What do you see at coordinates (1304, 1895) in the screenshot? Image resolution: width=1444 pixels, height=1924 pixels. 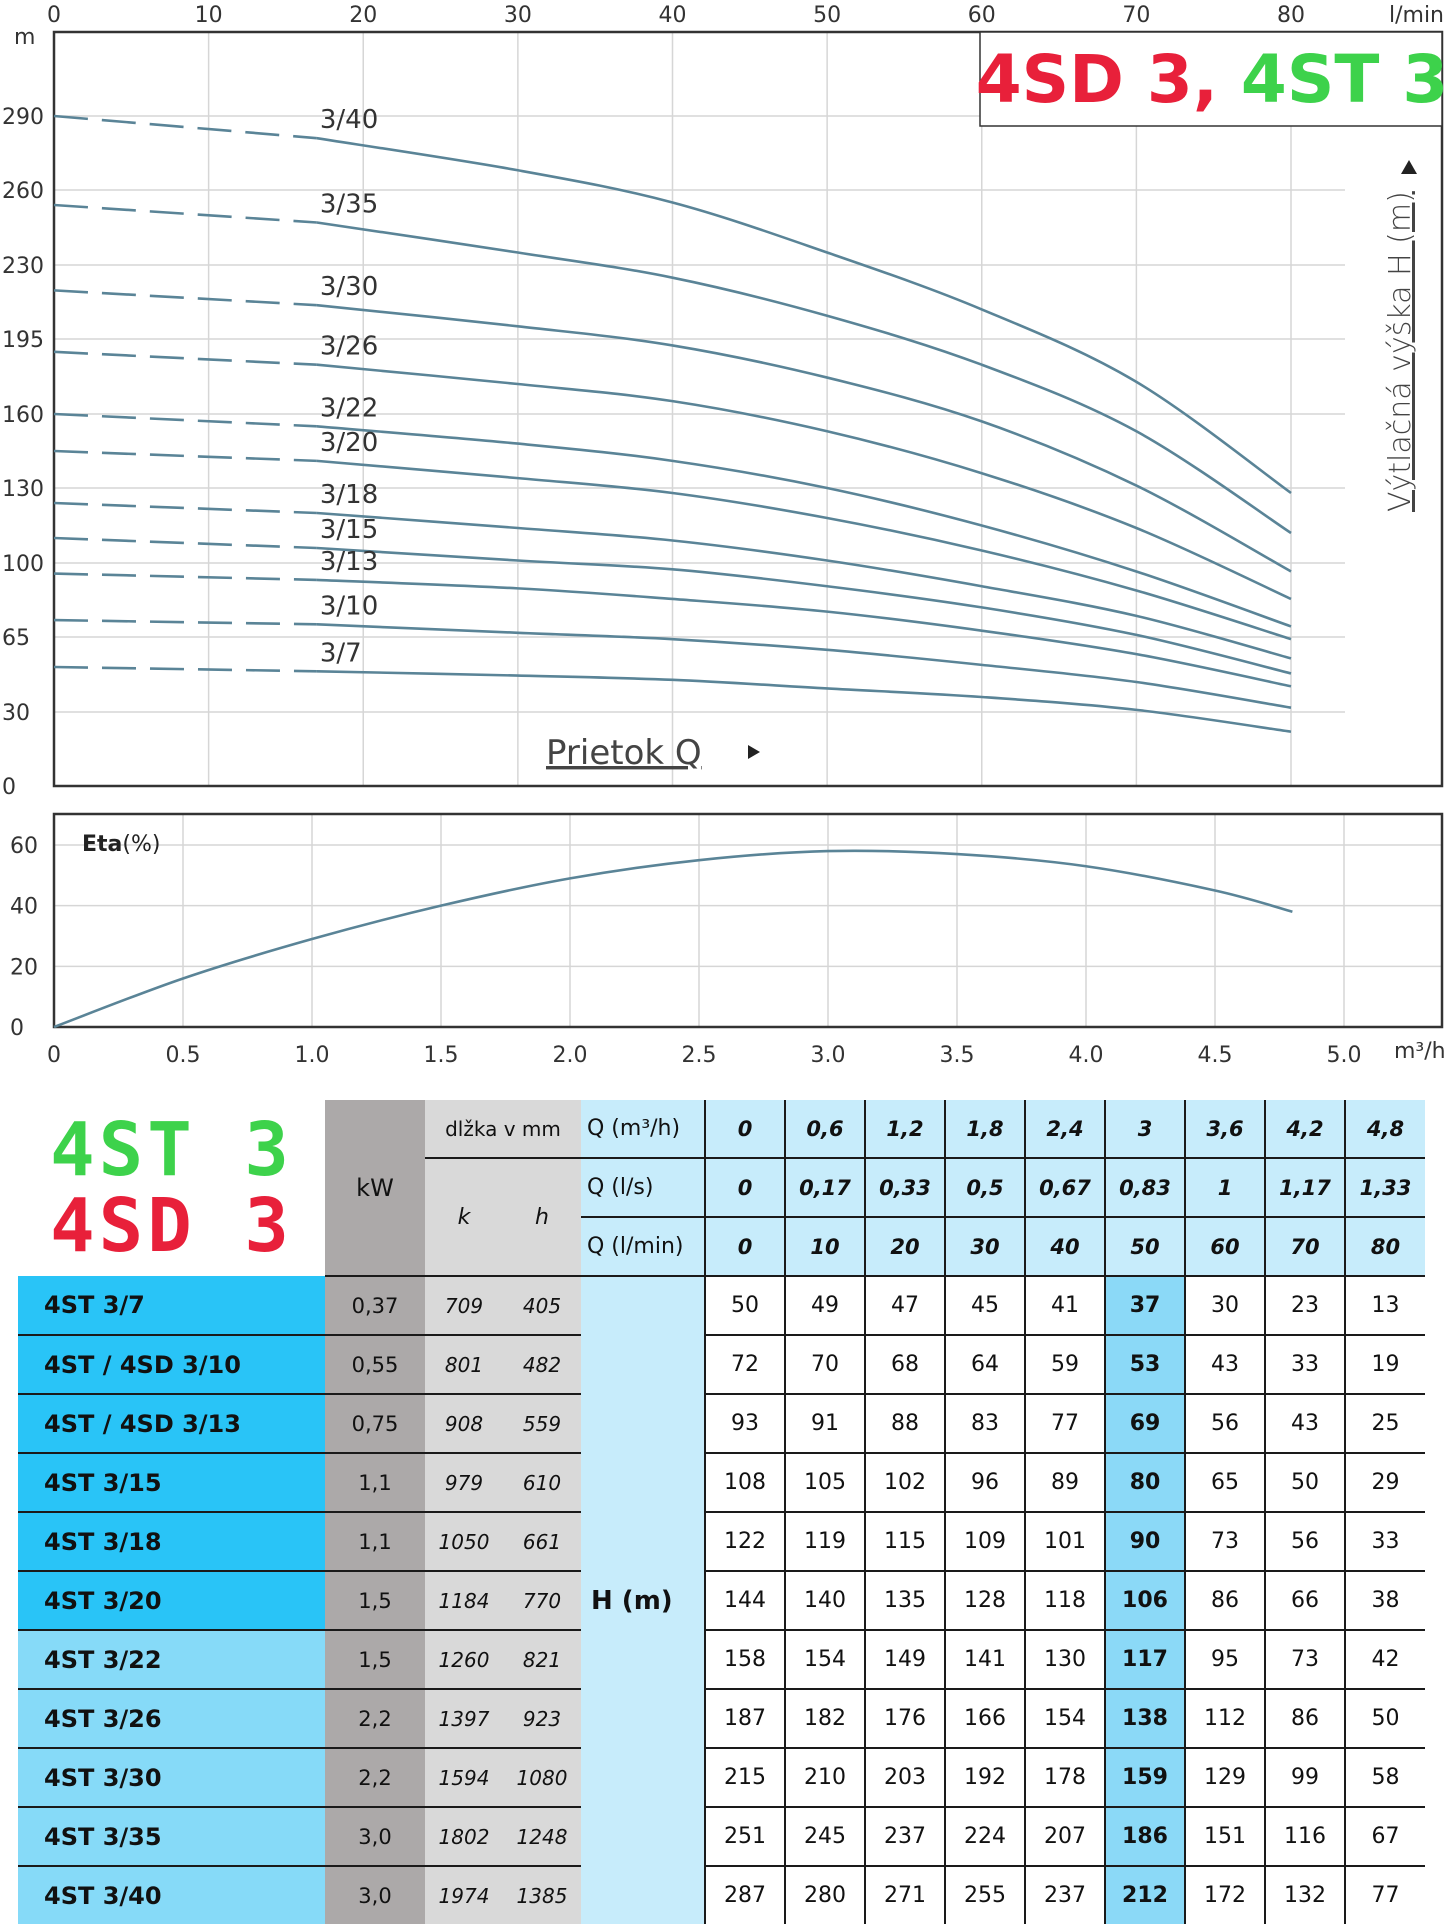 I see `head-value: 132` at bounding box center [1304, 1895].